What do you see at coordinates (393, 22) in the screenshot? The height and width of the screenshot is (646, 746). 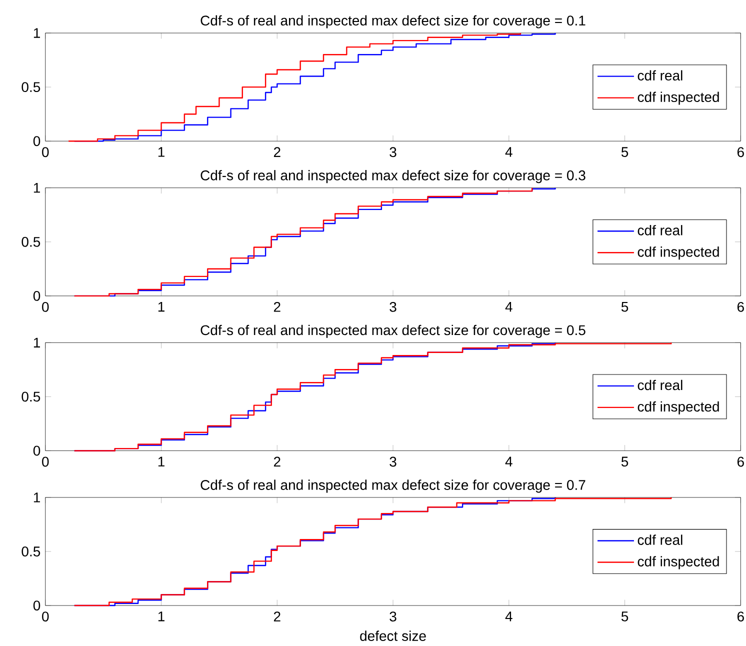 I see `chart-title: Cdf-s of real and inspected max defect size for coverage = 0.1` at bounding box center [393, 22].